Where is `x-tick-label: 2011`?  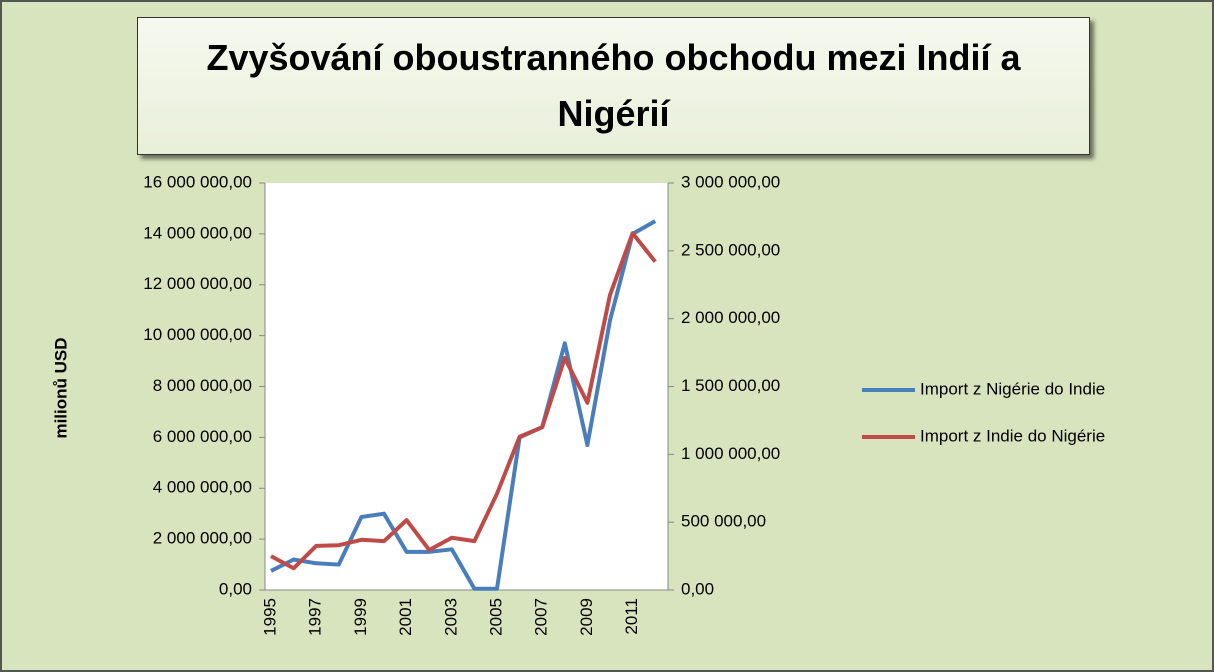 x-tick-label: 2011 is located at coordinates (631, 616).